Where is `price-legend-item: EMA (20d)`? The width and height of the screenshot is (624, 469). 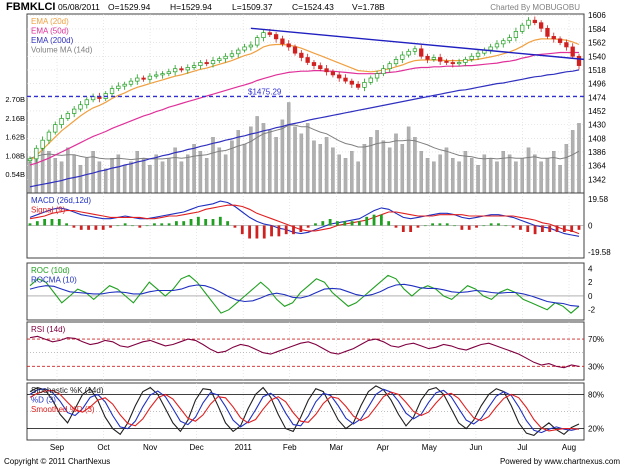 price-legend-item: EMA (20d) is located at coordinates (50, 21).